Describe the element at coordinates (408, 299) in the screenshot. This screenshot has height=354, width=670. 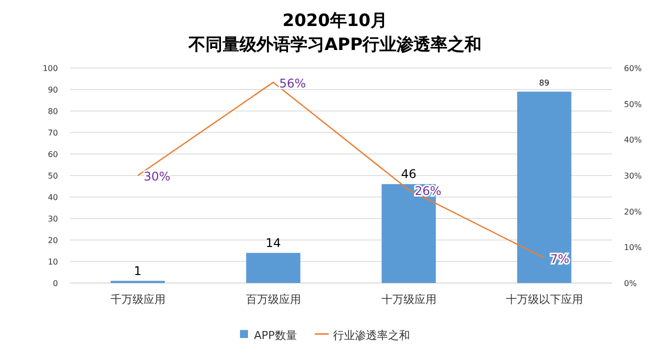
I see `x-tick-label: 十万级应用` at that location.